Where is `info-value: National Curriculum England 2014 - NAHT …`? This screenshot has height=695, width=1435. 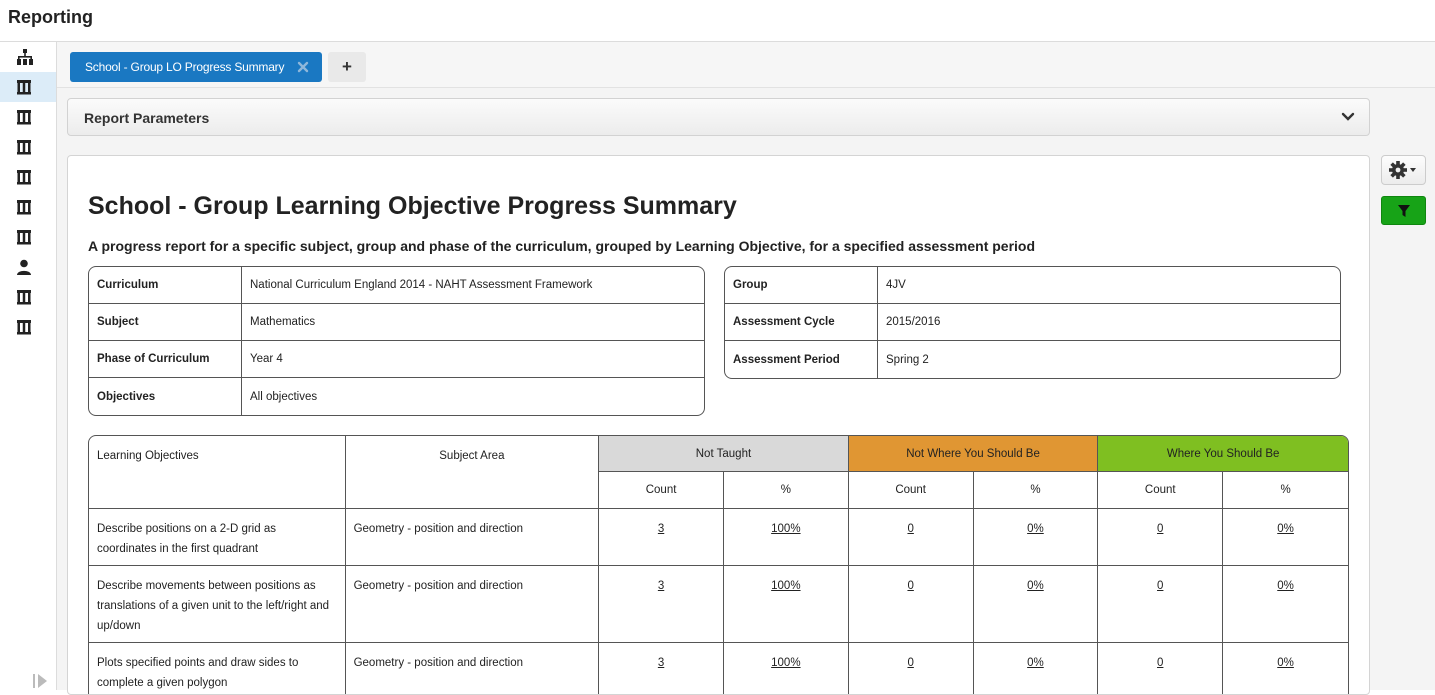 info-value: National Curriculum England 2014 - NAHT … is located at coordinates (473, 285).